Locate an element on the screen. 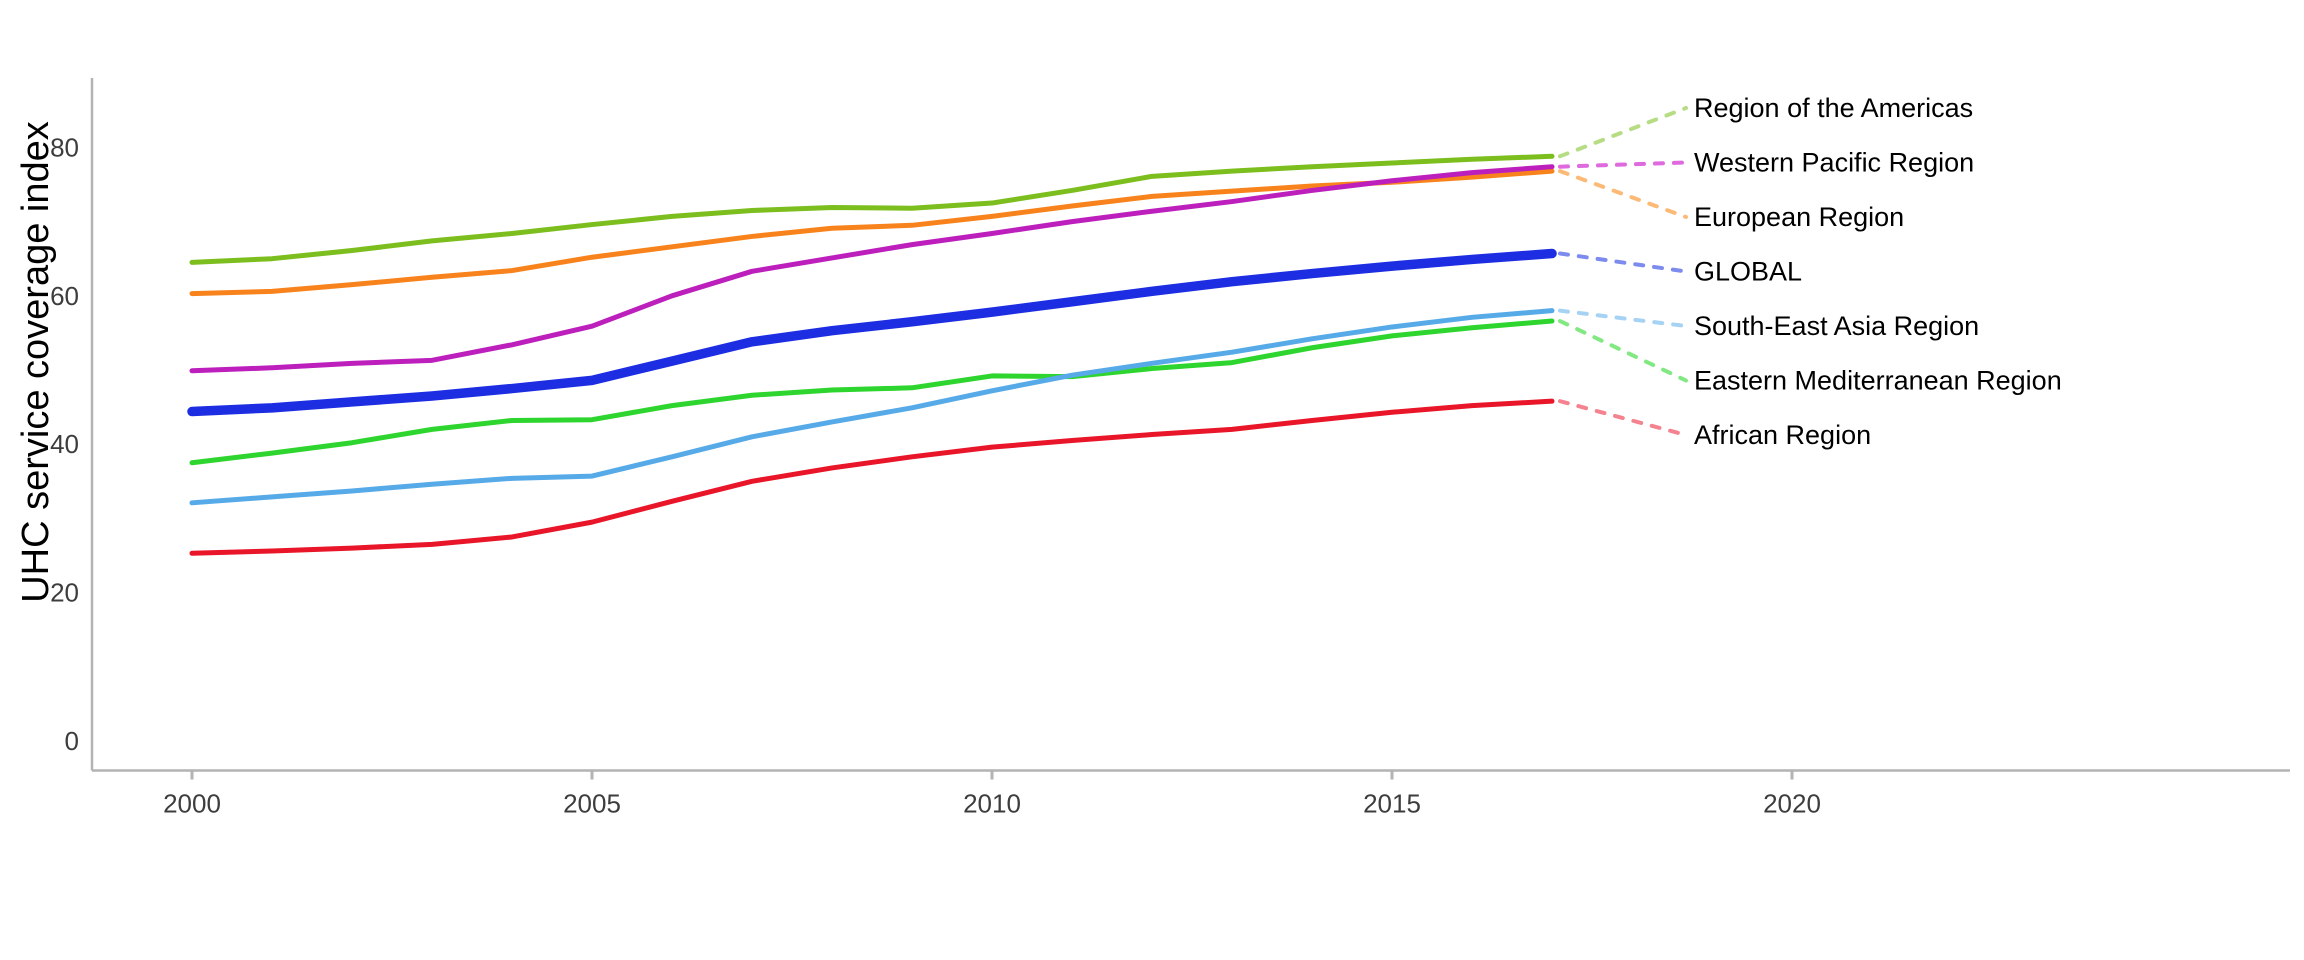 This screenshot has height=960, width=2304. legend-label: Eastern Mediterranean Region is located at coordinates (1878, 381).